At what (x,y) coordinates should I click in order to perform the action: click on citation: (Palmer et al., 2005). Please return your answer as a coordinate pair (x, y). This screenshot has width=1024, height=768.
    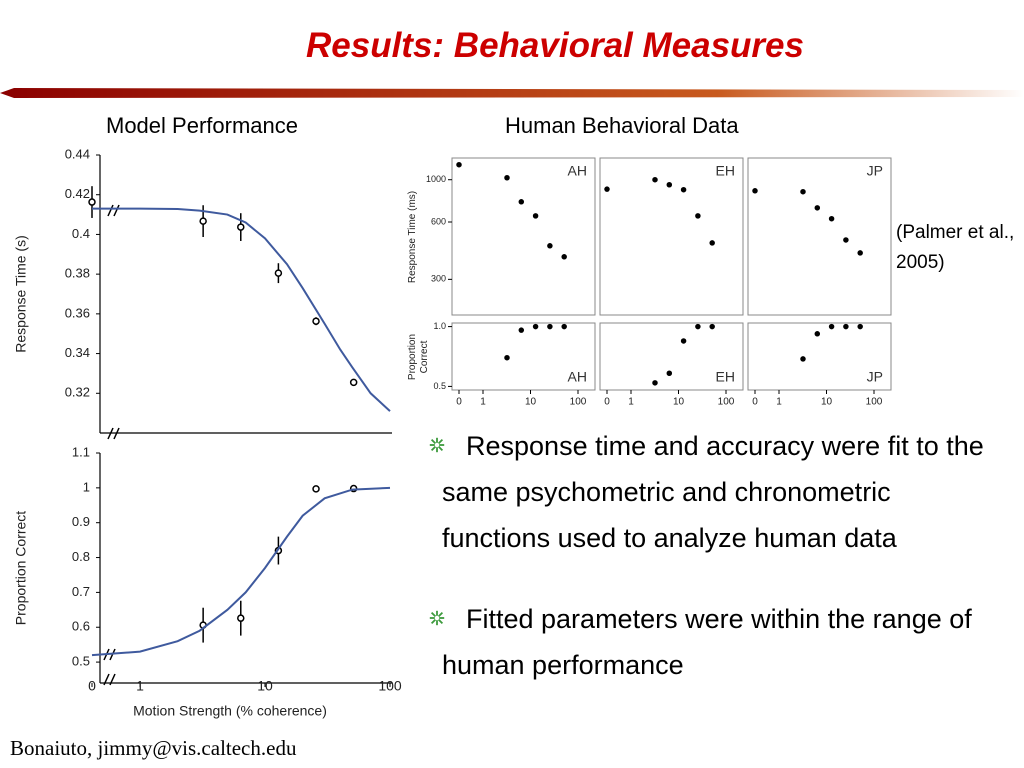
    Looking at the image, I should click on (955, 247).